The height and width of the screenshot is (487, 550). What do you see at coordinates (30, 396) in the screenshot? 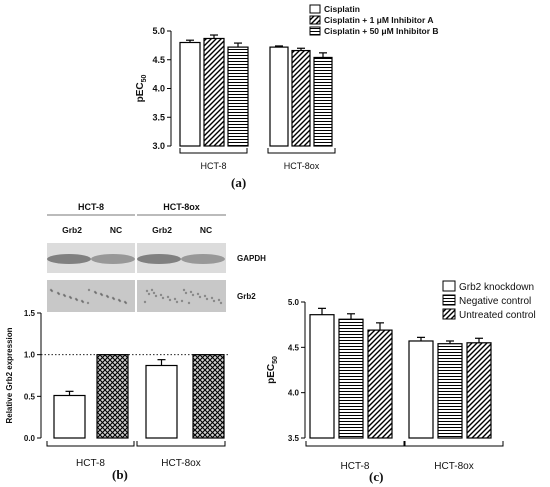
I see `y-tick-label: 0.5` at bounding box center [30, 396].